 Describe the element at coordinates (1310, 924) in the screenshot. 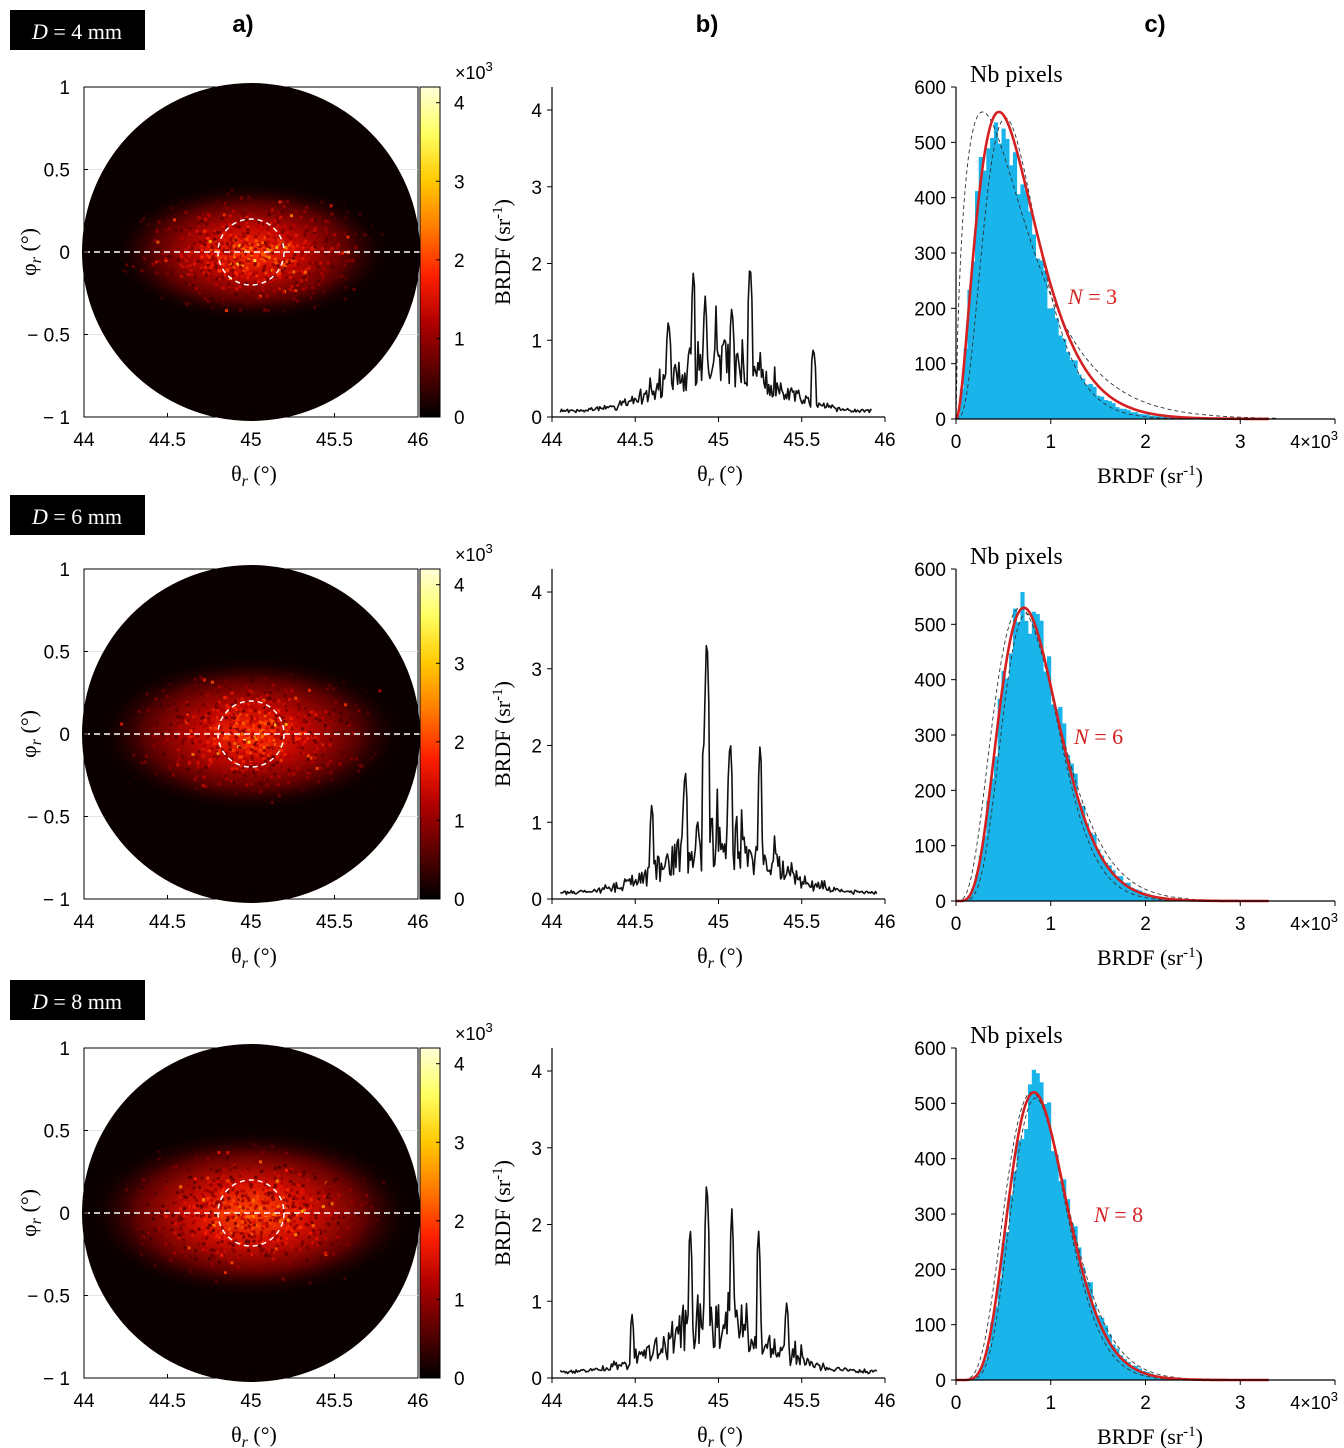

I see `multiplier-base: 4×10` at that location.